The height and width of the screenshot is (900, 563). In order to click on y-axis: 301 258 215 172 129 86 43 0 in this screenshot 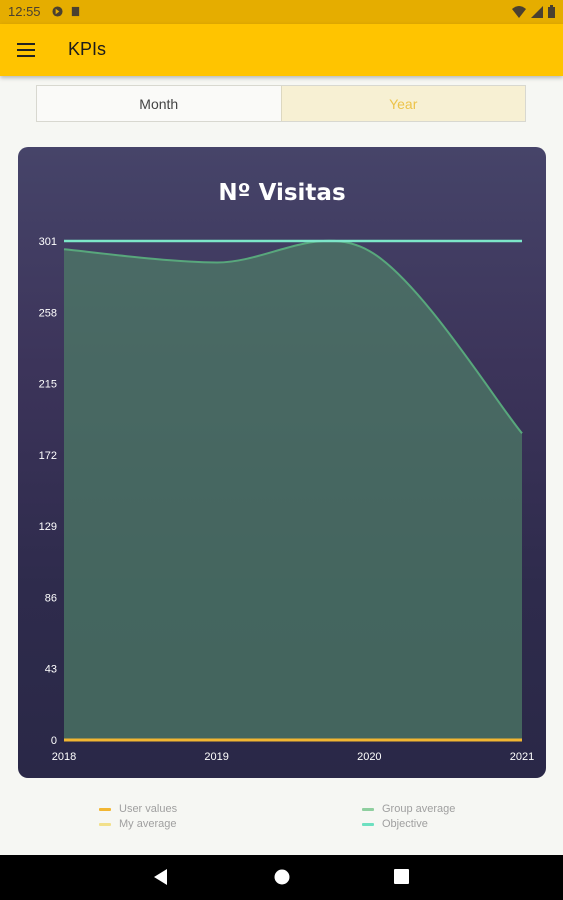, I will do `click(48, 491)`.